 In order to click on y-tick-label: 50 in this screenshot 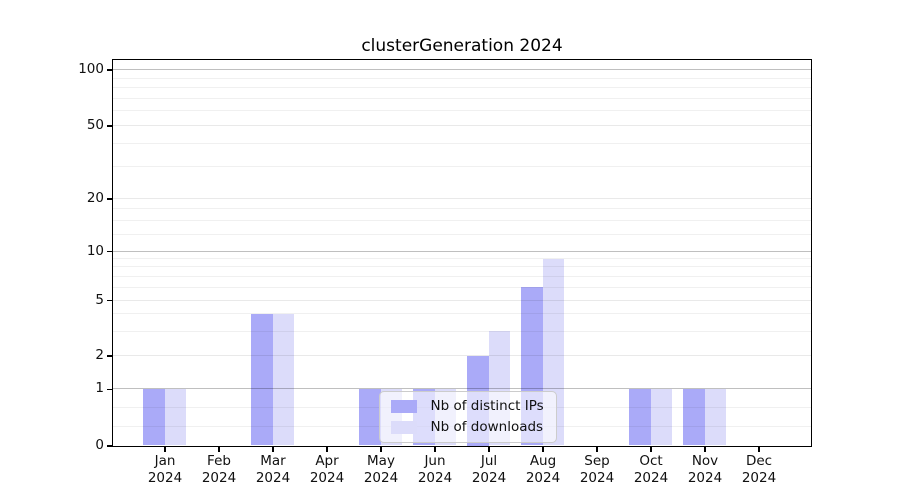, I will do `click(95, 125)`.